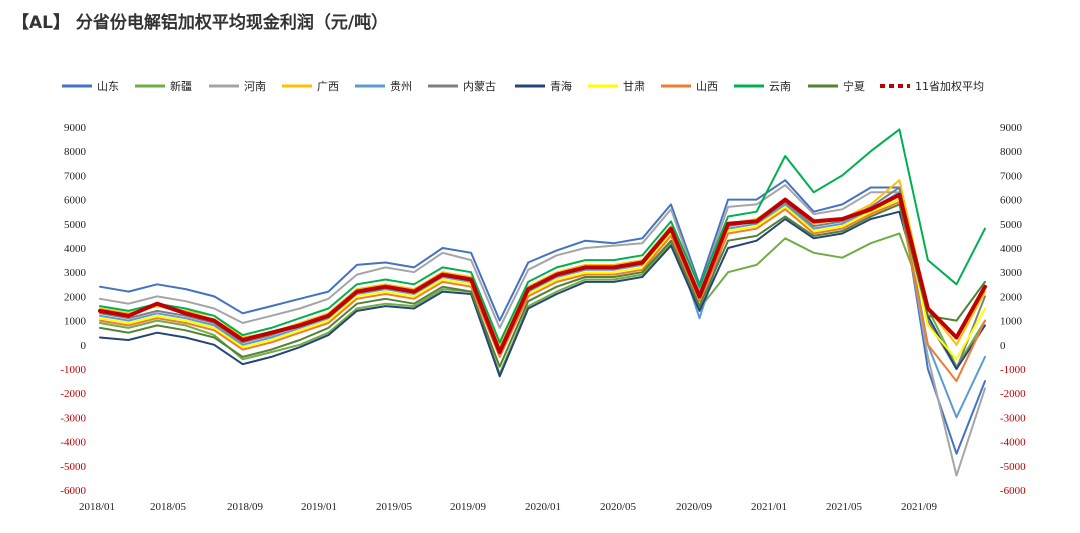 The image size is (1080, 533). I want to click on x-tick-label: 2018/05, so click(168, 507).